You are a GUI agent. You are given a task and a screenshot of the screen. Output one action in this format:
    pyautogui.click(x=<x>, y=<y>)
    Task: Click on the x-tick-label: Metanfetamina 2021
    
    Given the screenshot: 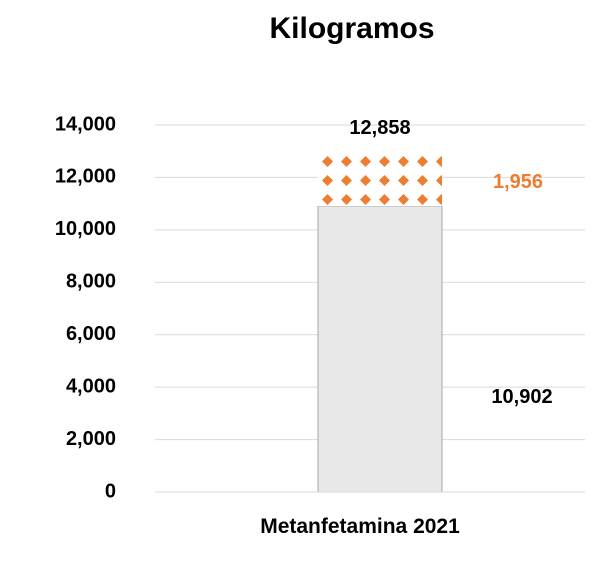 What is the action you would take?
    pyautogui.click(x=360, y=526)
    